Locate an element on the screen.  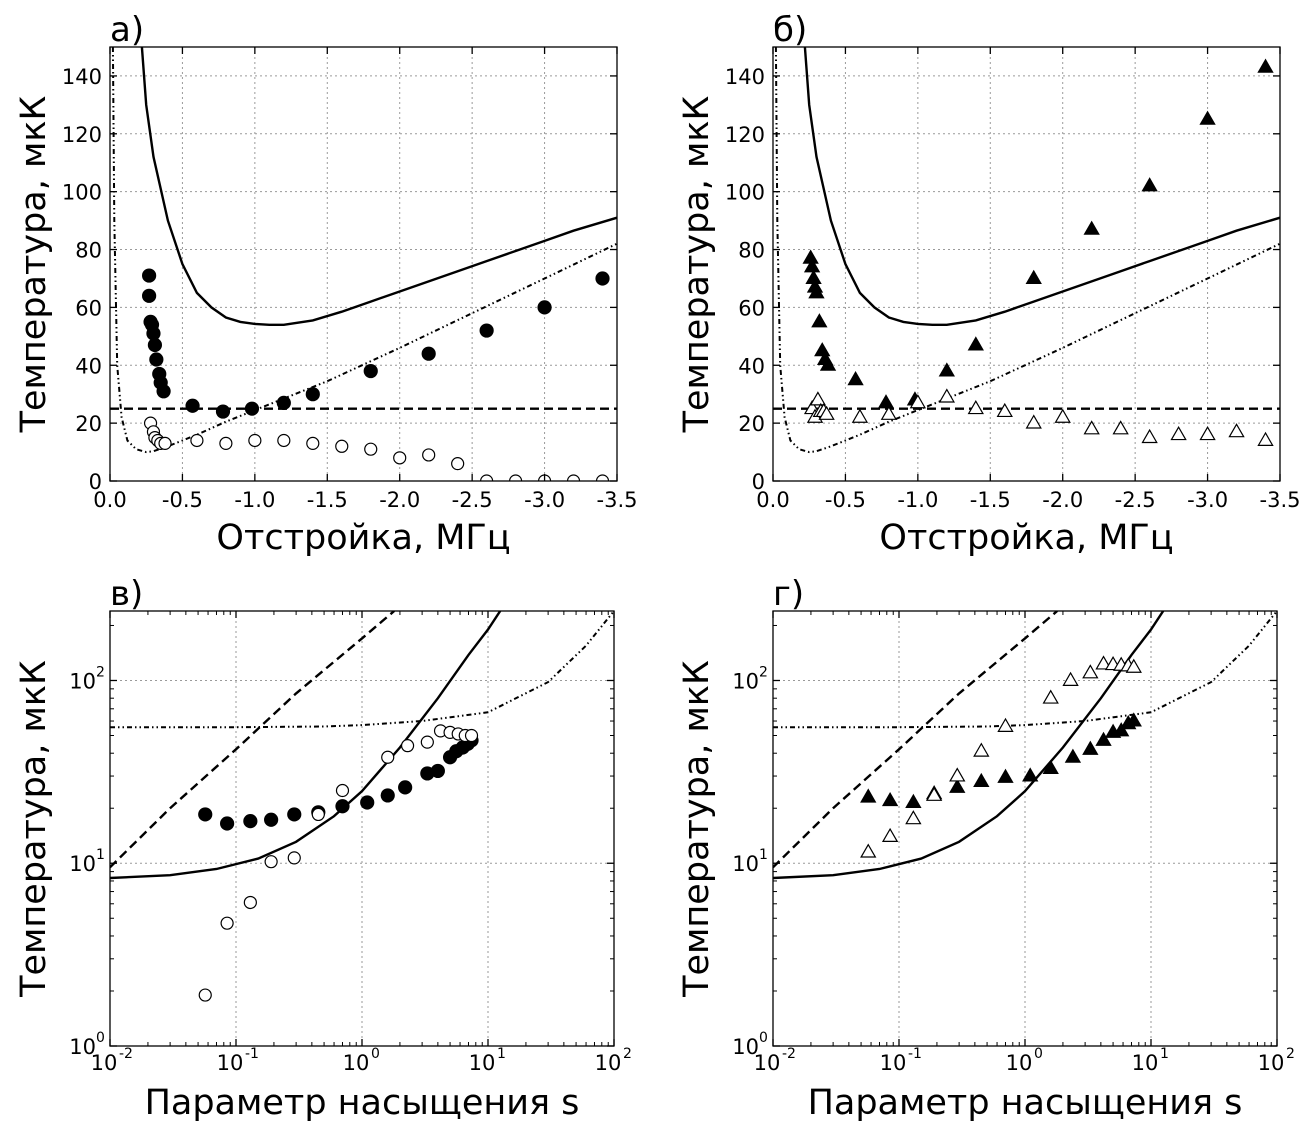
dashed-line is located at coordinates (915, 740).